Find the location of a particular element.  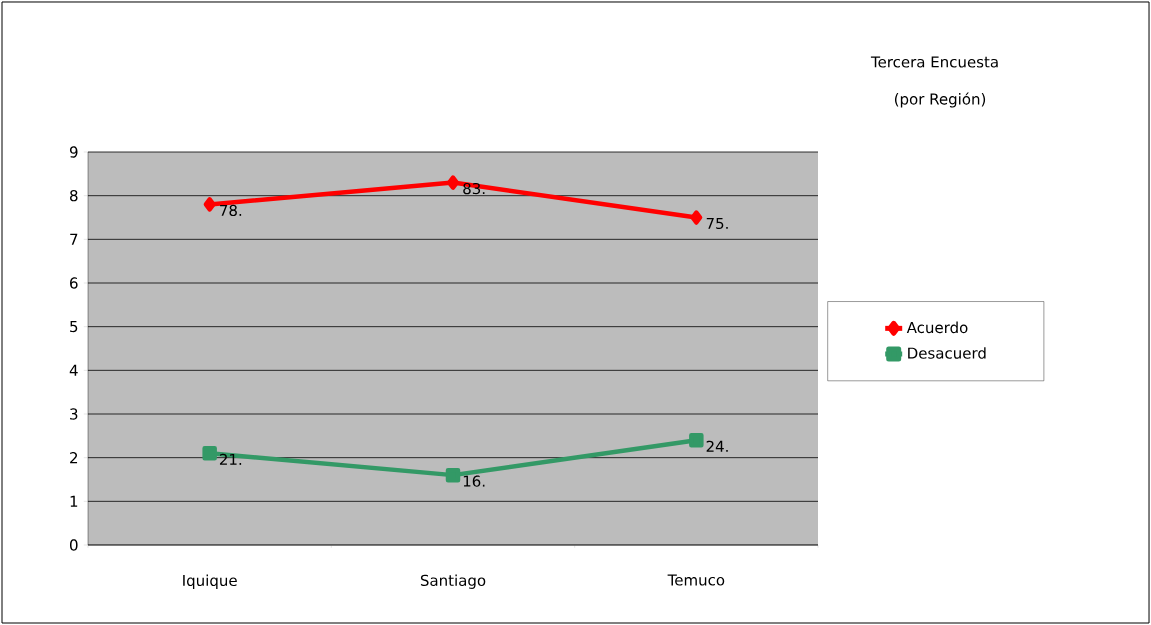

y-tick-label: 4 is located at coordinates (73, 370).